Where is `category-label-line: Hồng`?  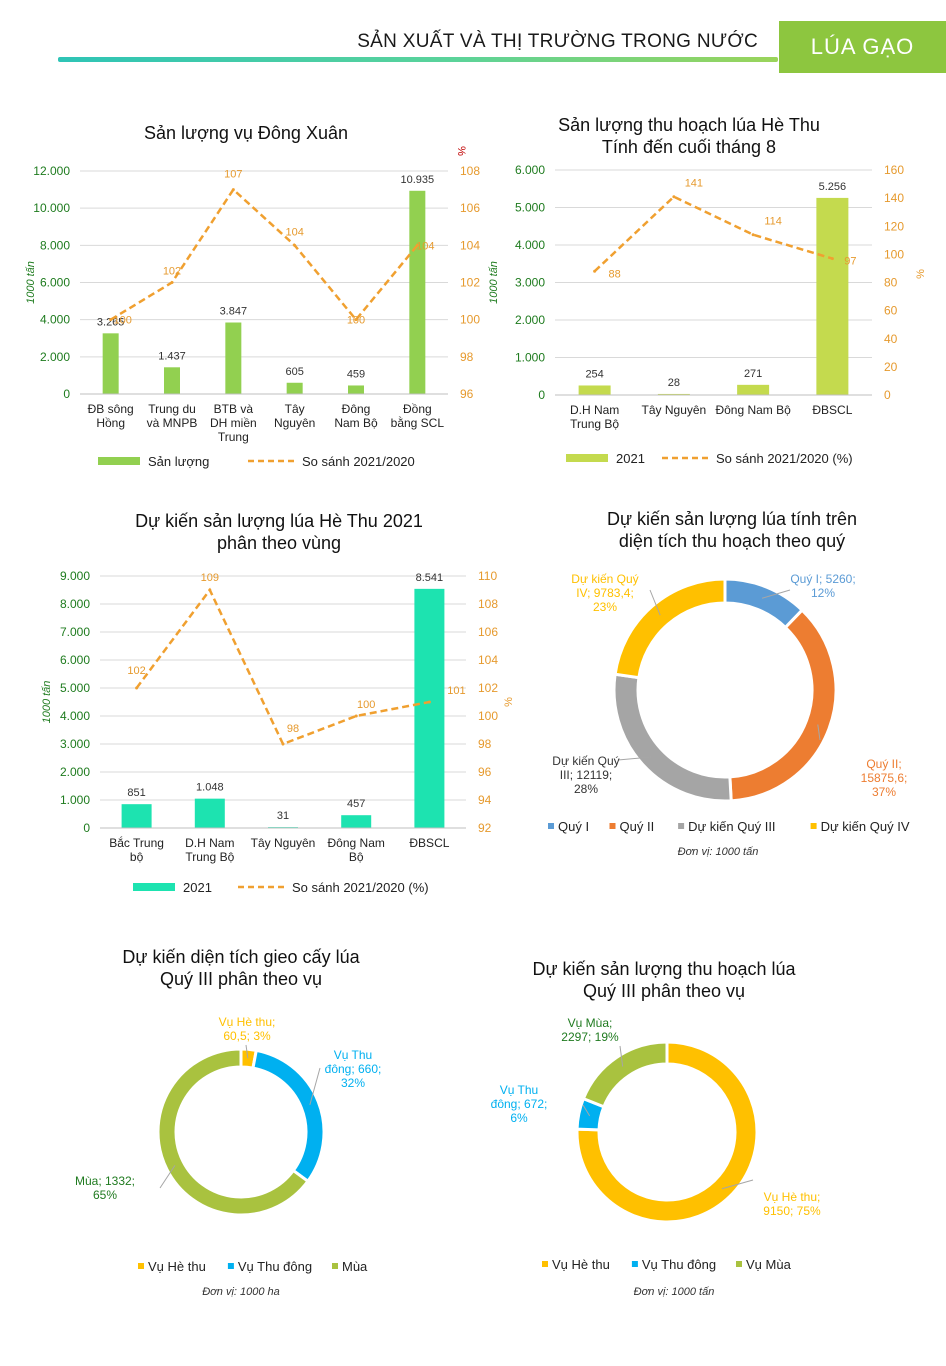
category-label-line: Hồng is located at coordinates (110, 423).